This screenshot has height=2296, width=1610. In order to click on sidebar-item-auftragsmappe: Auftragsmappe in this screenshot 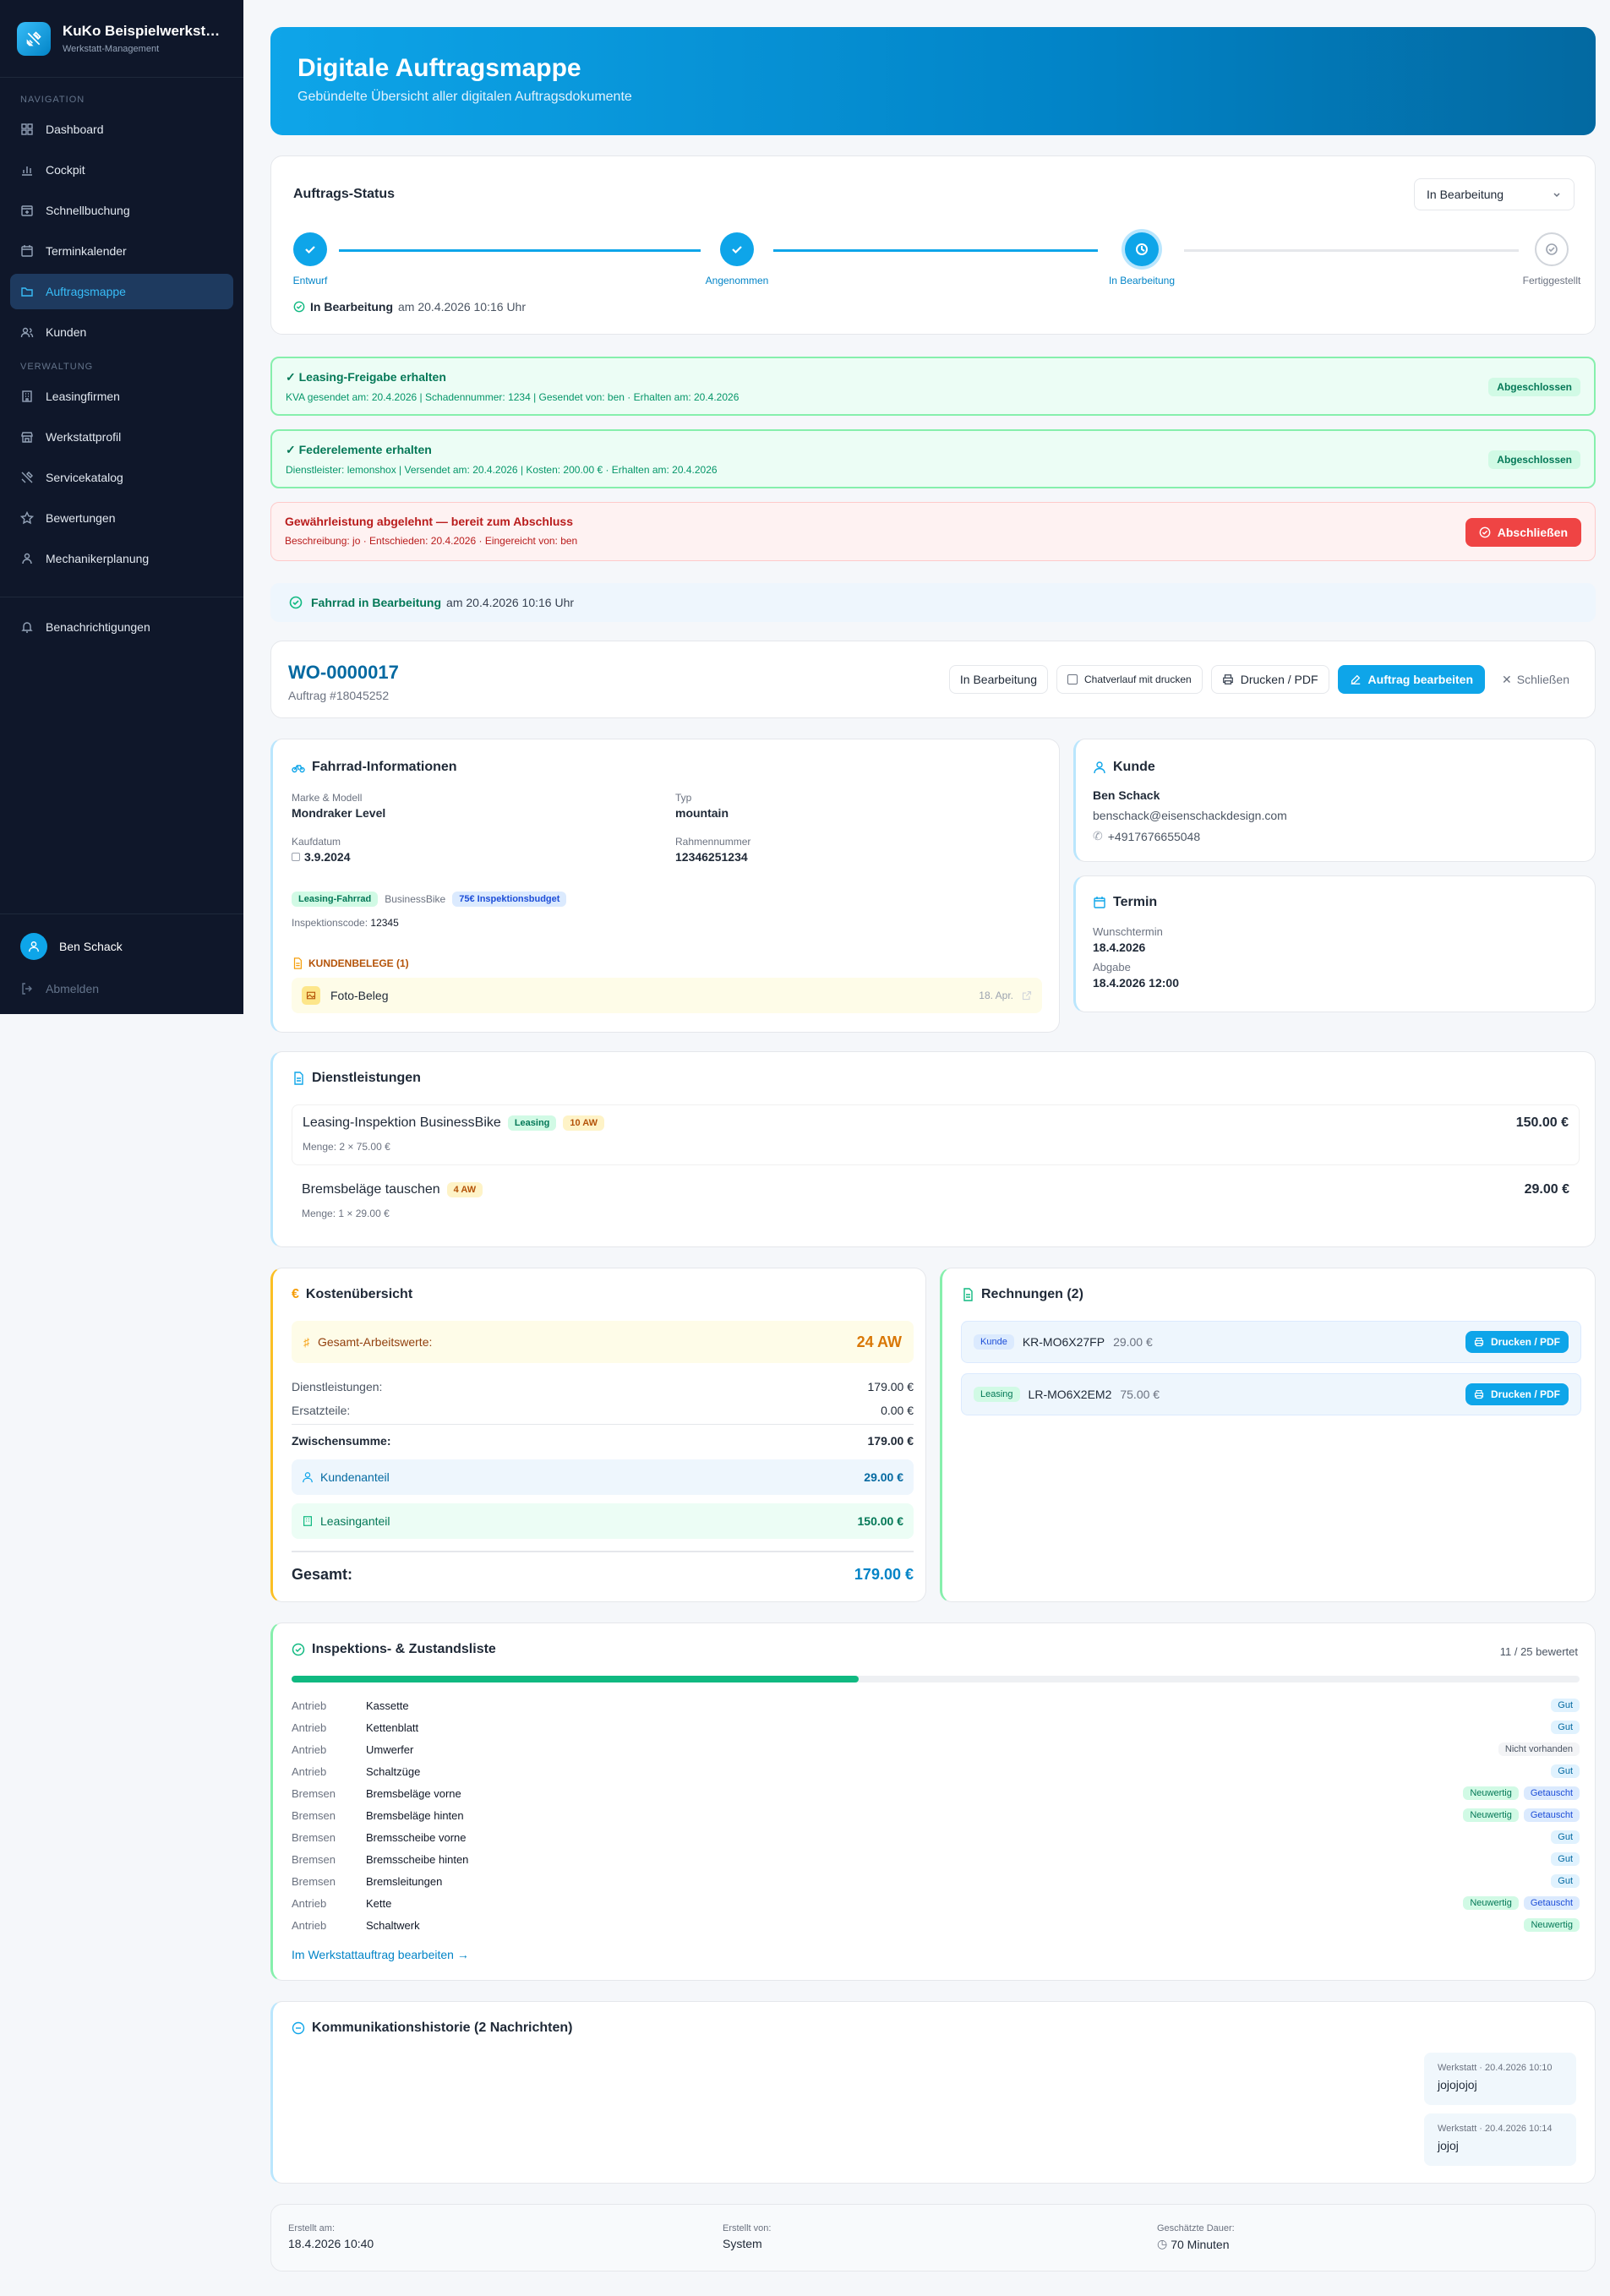, I will do `click(121, 291)`.